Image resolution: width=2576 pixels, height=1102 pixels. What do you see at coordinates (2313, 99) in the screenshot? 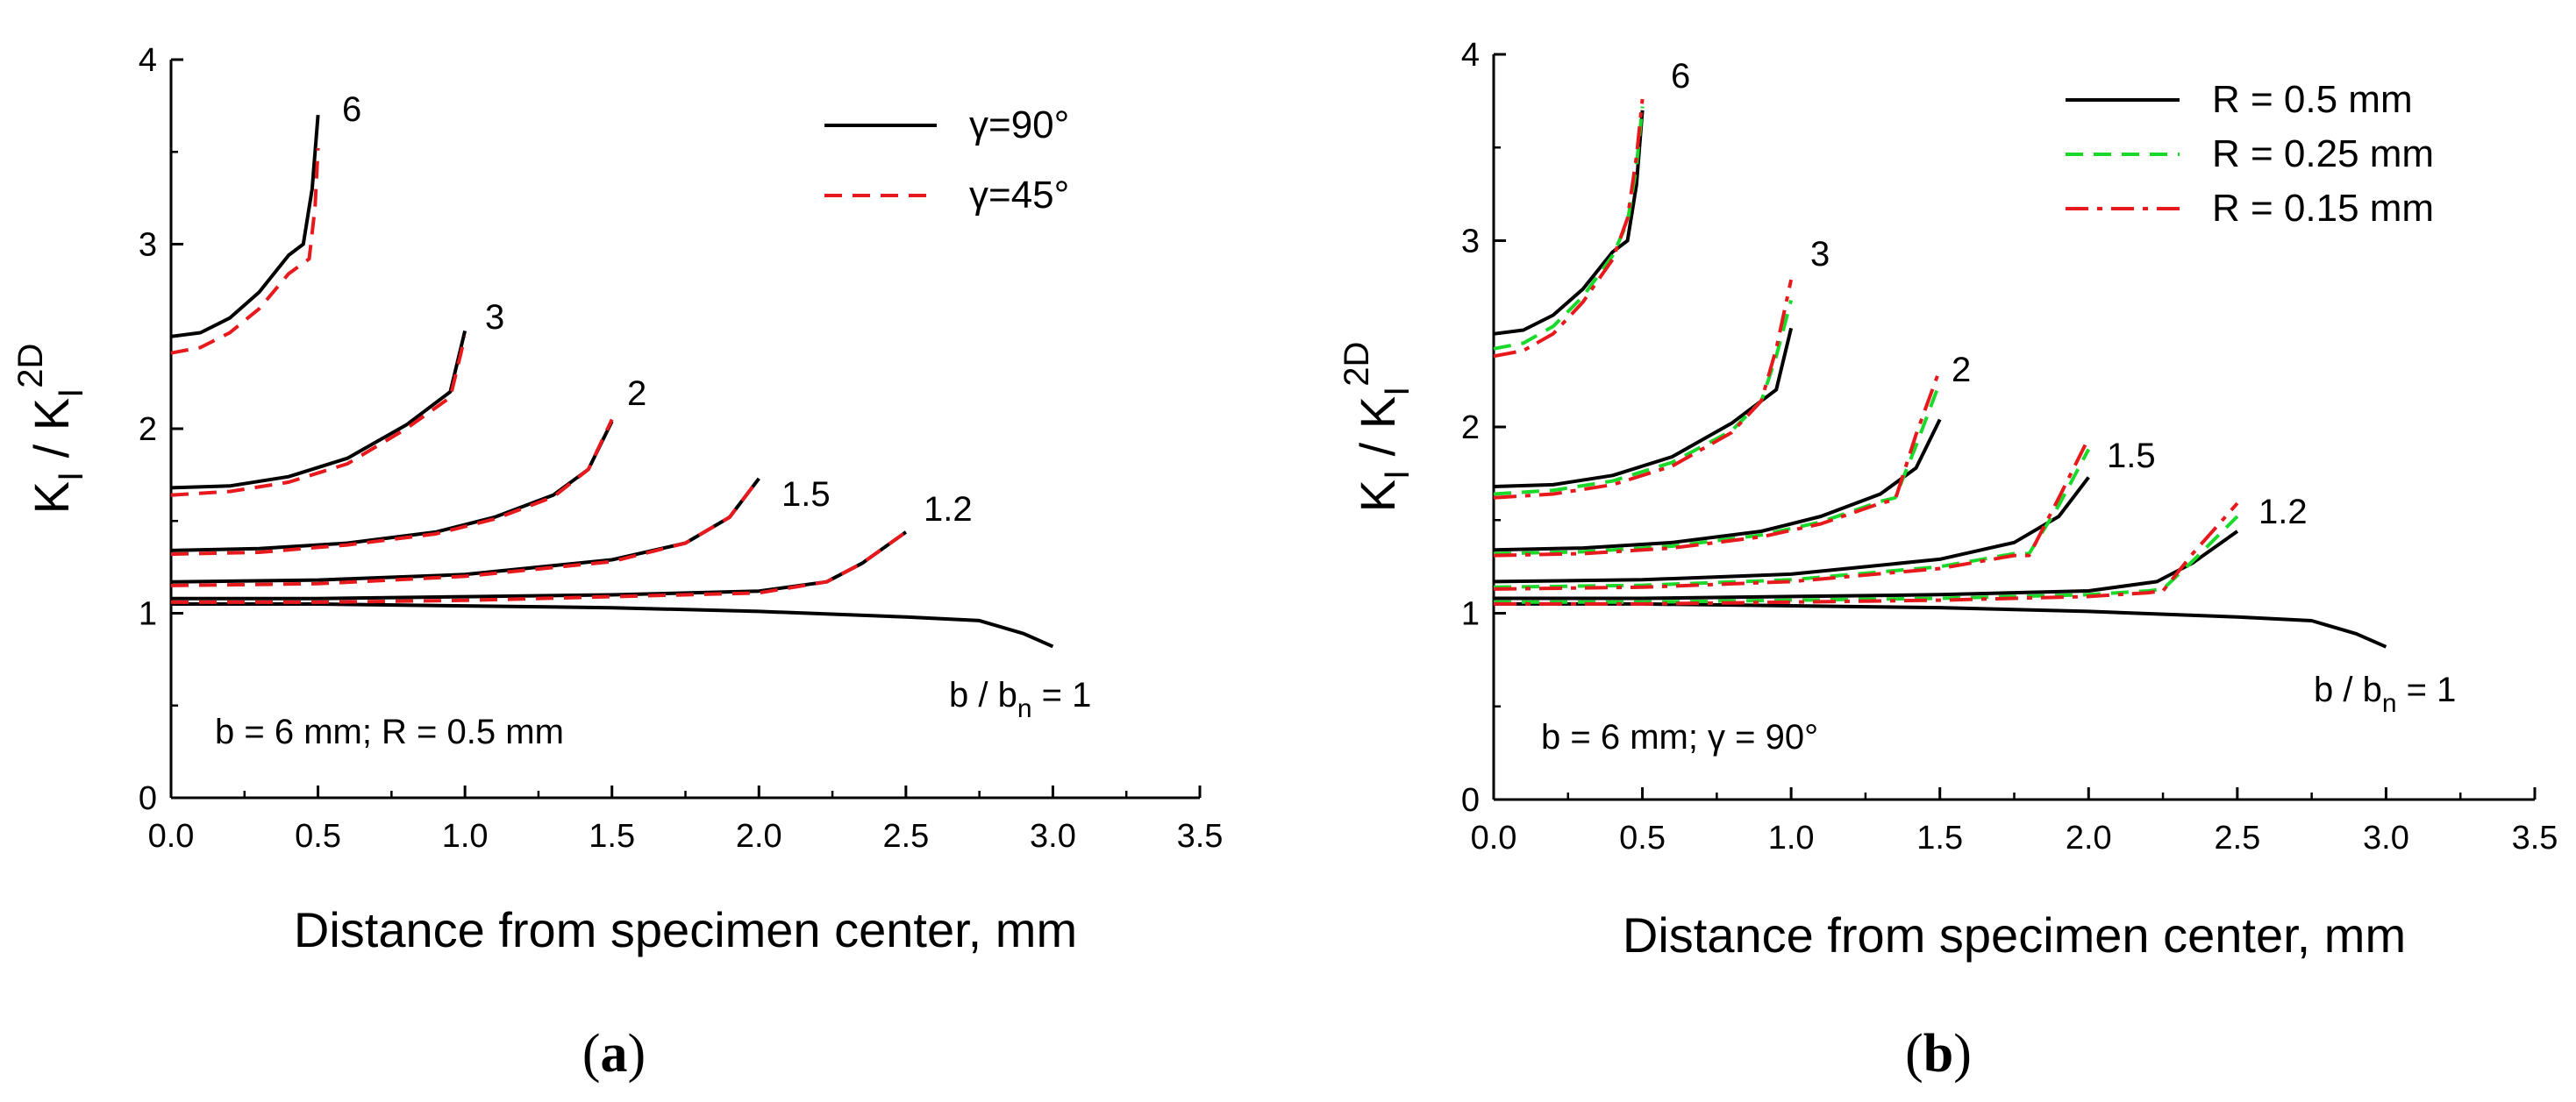
I see `legend-label: R = 0.5 mm` at bounding box center [2313, 99].